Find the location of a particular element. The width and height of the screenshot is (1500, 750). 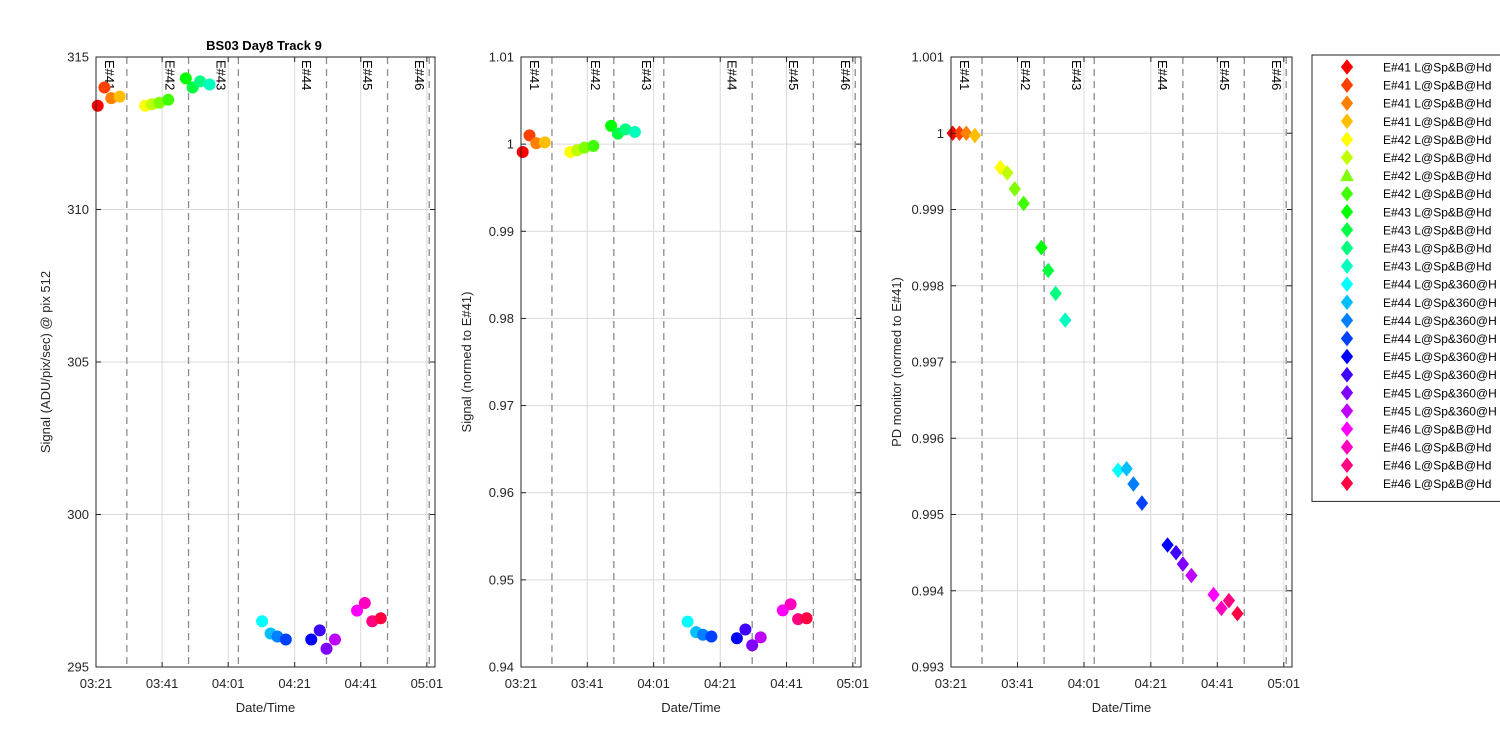

y-tick-label: 0.993 is located at coordinates (927, 667).